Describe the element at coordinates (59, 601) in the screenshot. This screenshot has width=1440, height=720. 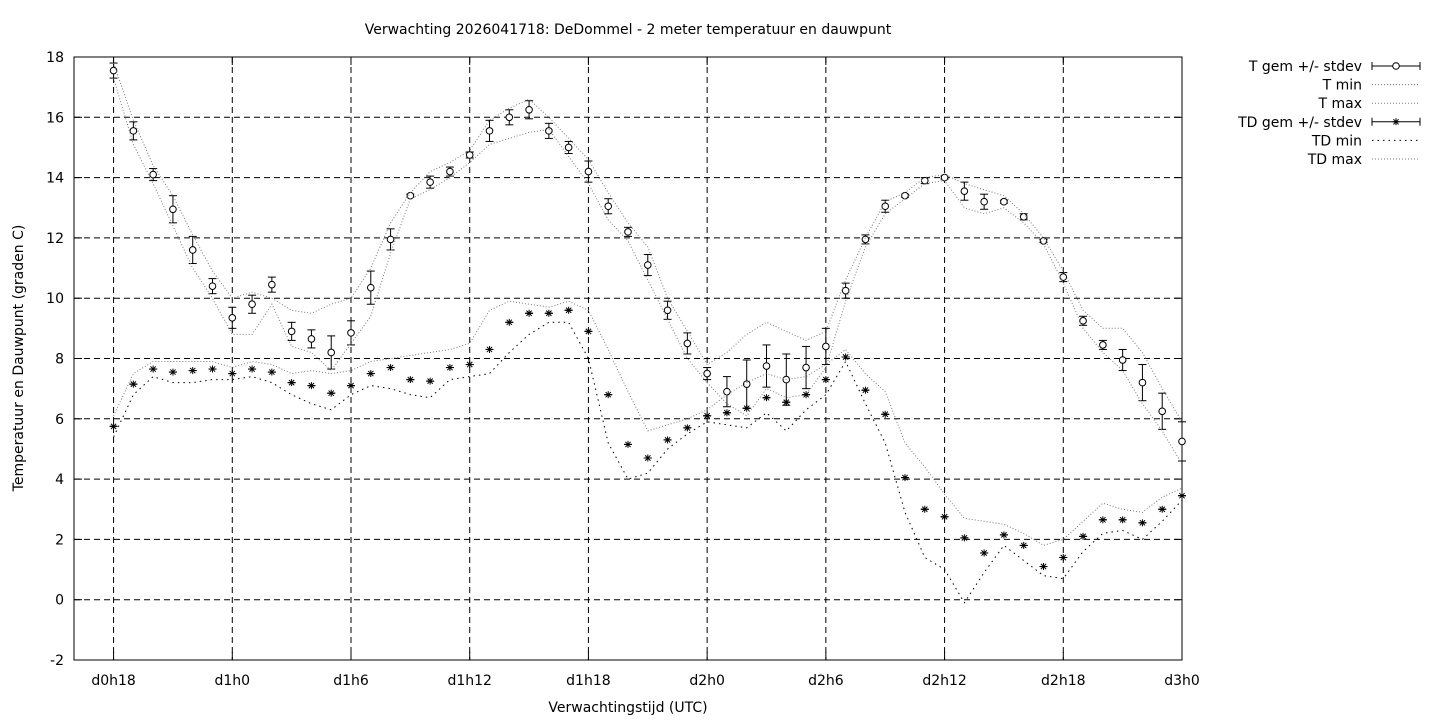
I see `y-tick-label: 0` at that location.